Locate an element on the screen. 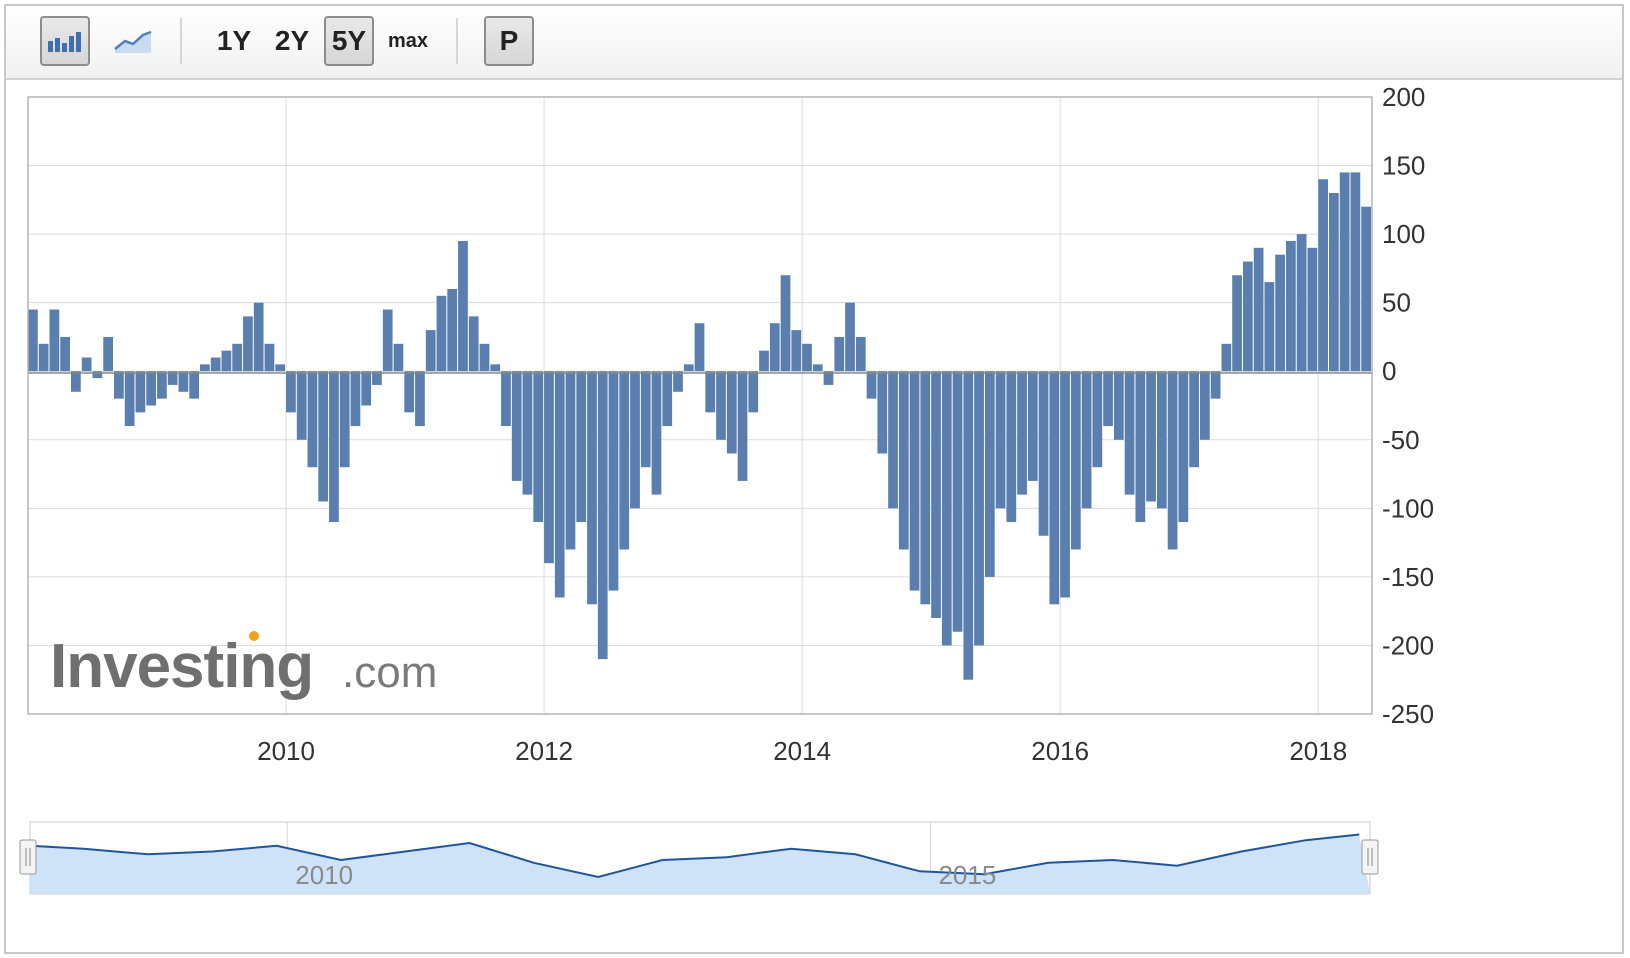 The image size is (1630, 958). bar-chart-button is located at coordinates (65, 41).